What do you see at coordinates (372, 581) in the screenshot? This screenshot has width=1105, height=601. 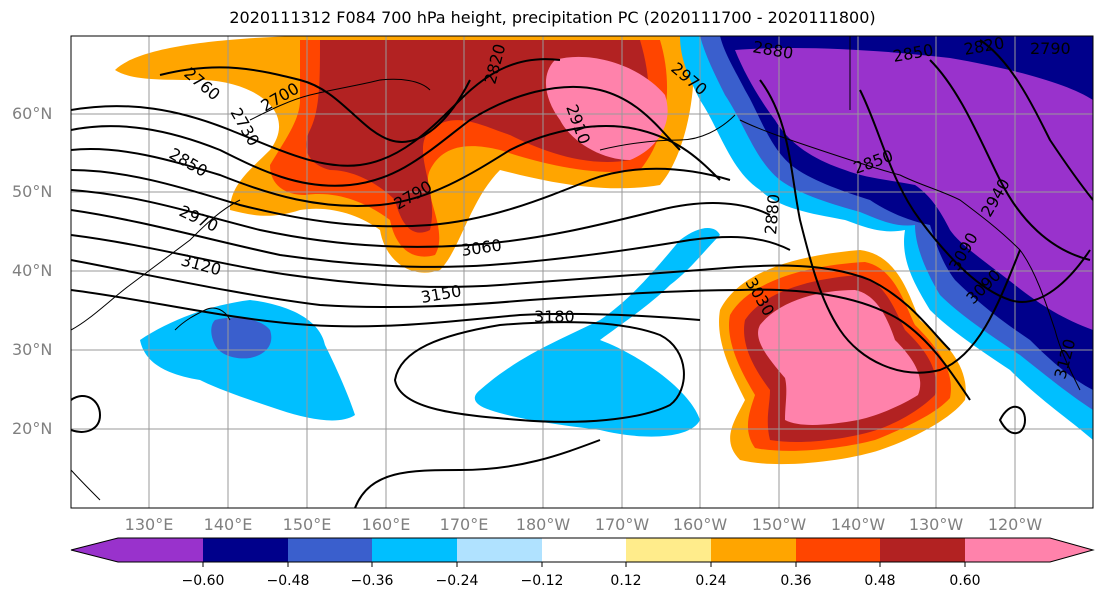 I see `colorbar-tick-label: −0.36` at bounding box center [372, 581].